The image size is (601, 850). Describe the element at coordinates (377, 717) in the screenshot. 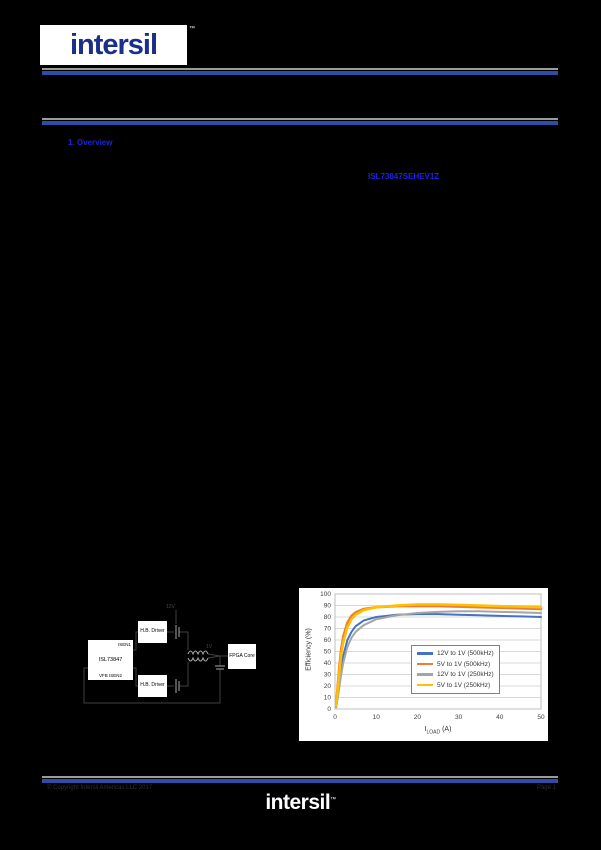

I see `x-tick-label: 10` at that location.